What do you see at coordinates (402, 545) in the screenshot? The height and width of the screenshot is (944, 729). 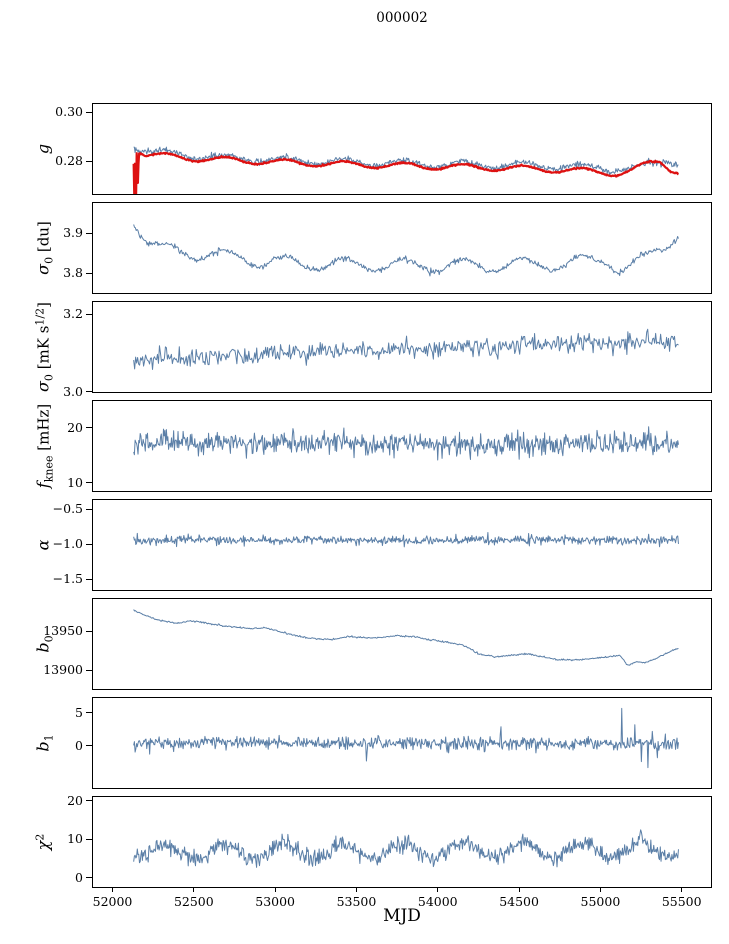 I see `plot-area-alpha` at bounding box center [402, 545].